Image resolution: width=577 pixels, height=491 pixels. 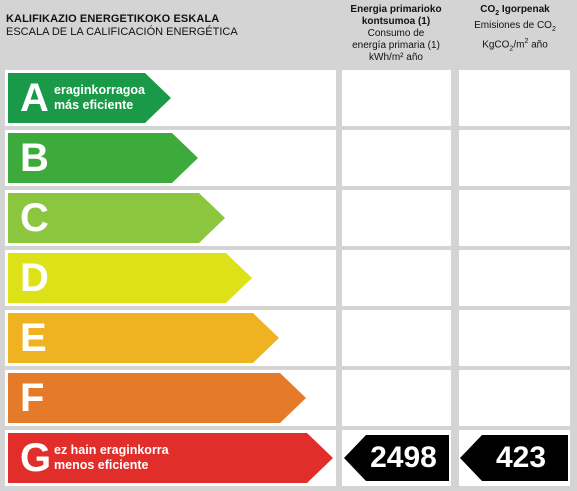 What do you see at coordinates (514, 98) in the screenshot?
I see `co2-cell-a` at bounding box center [514, 98].